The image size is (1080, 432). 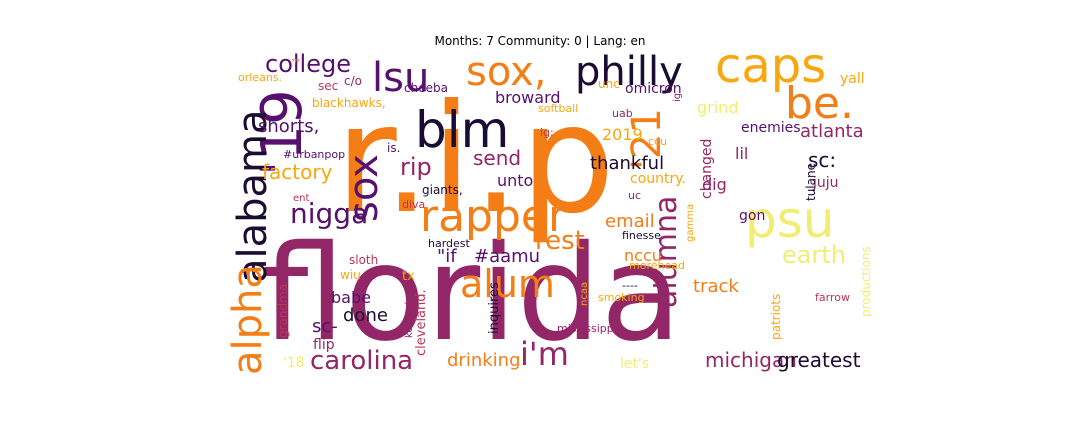 What do you see at coordinates (587, 328) in the screenshot?
I see `word-mississippi: mississippi` at bounding box center [587, 328].